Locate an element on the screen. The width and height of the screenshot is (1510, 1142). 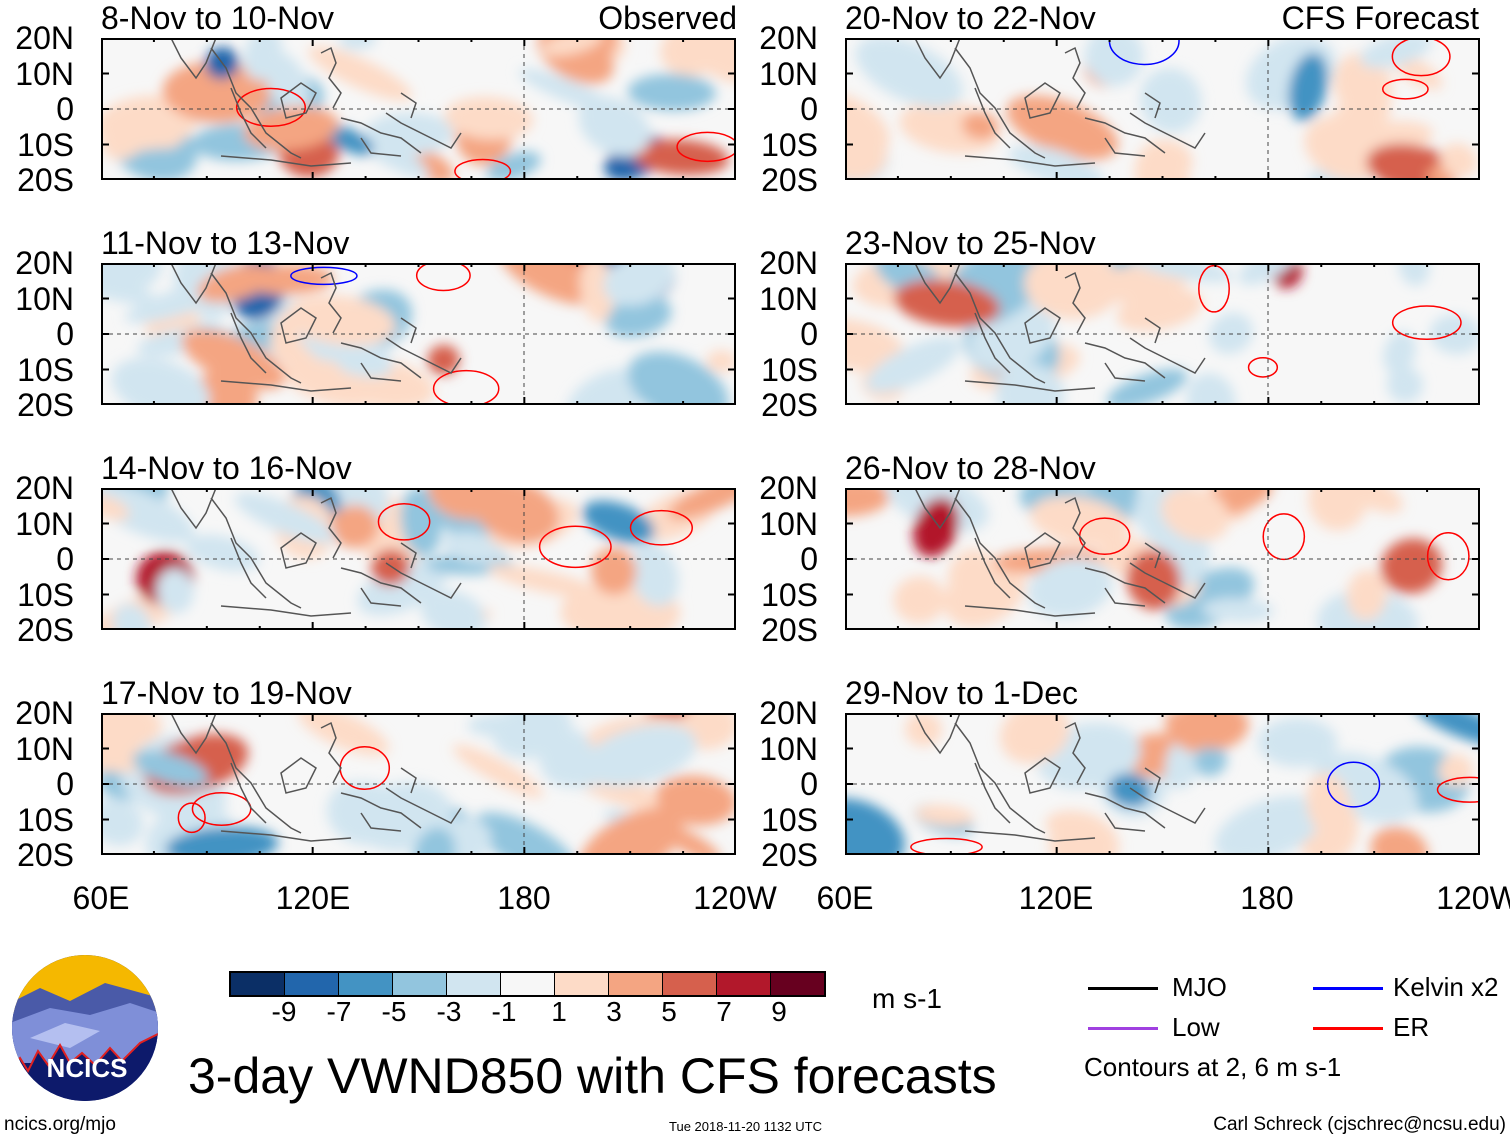
timestamp: Tue 2018-11-20 1132 UTC is located at coordinates (745, 1126).